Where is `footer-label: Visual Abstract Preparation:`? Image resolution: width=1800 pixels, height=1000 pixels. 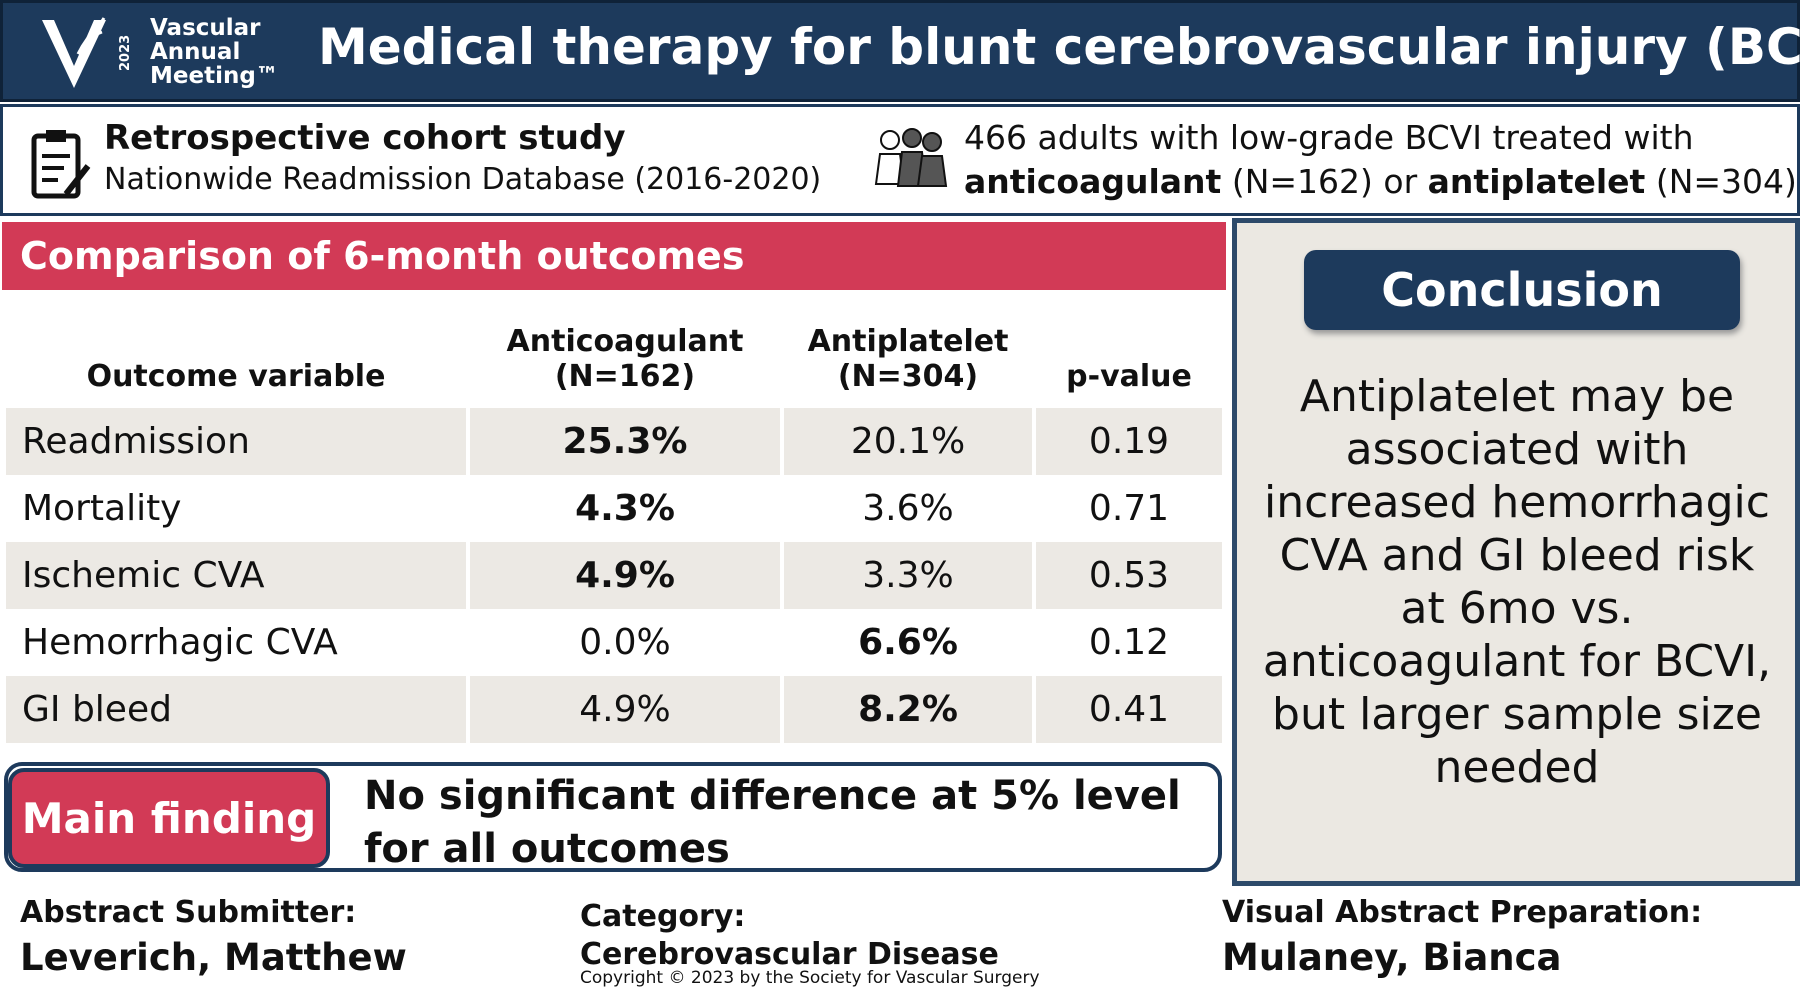
footer-label: Visual Abstract Preparation: is located at coordinates (1462, 912).